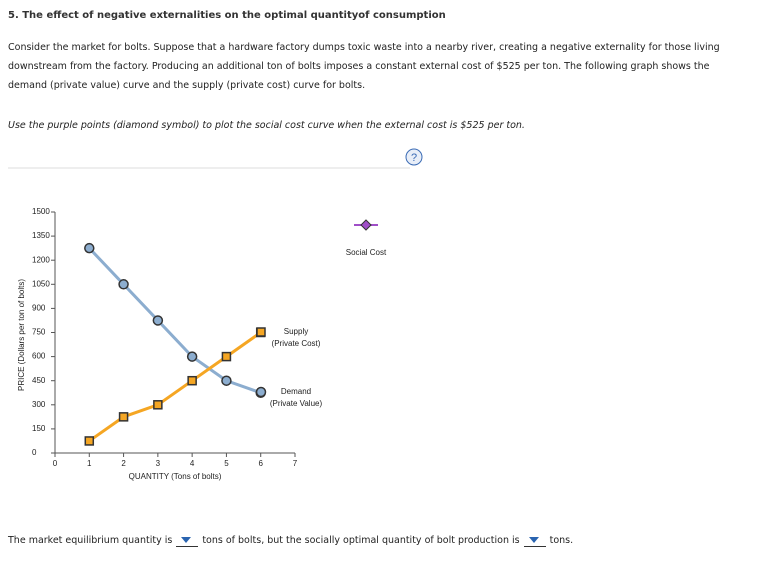  Describe the element at coordinates (366, 225) in the screenshot. I see `tool-marker` at that location.